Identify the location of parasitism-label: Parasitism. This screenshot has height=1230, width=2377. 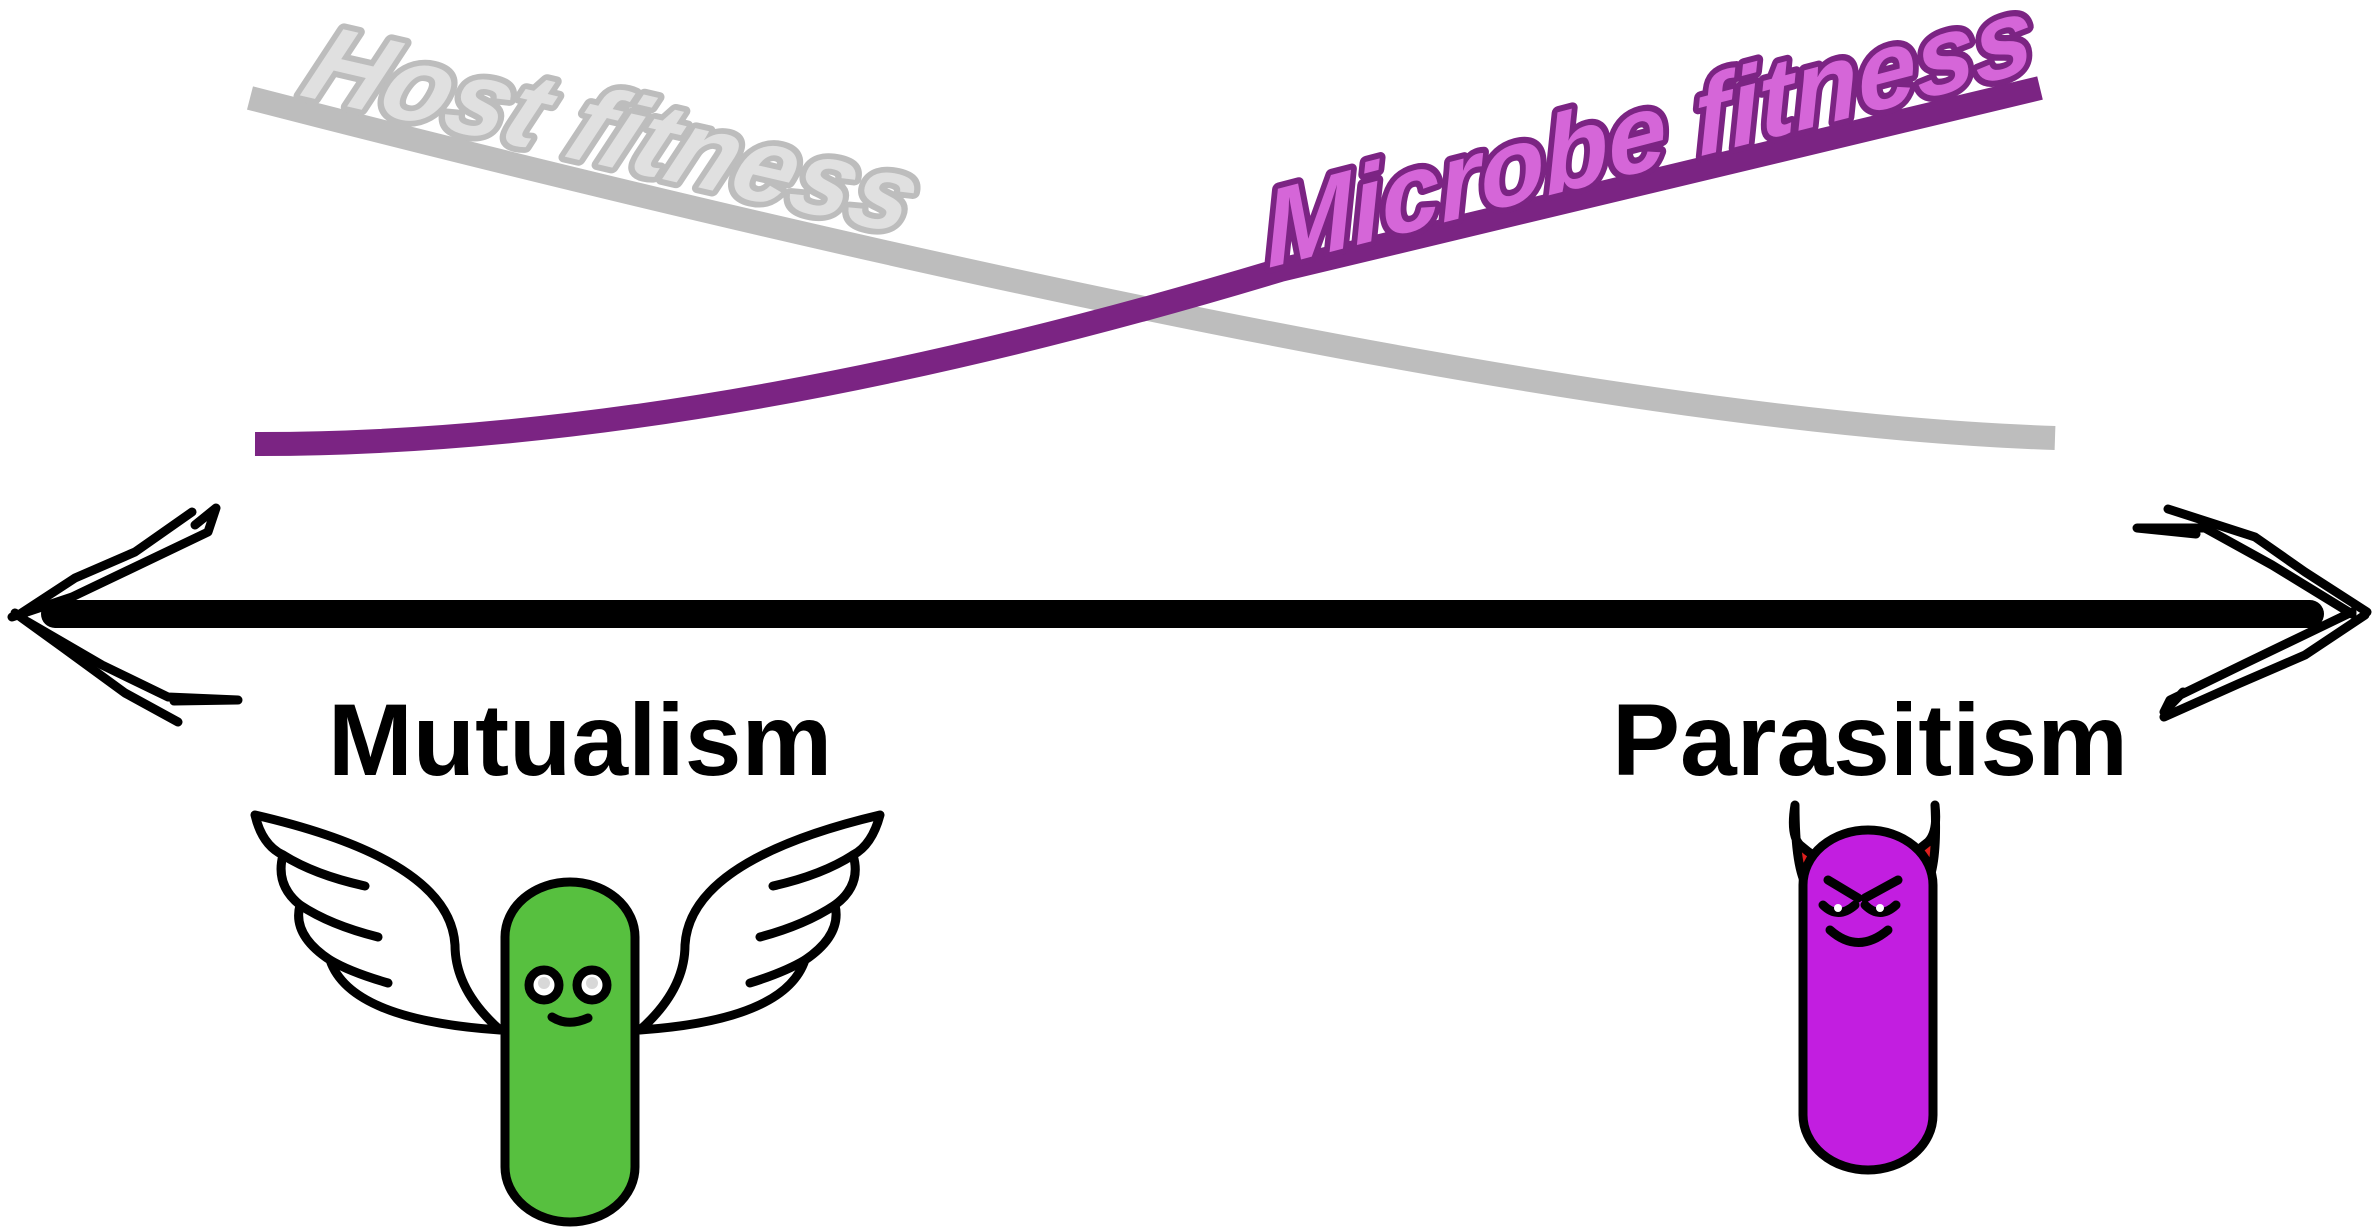
(1870, 740).